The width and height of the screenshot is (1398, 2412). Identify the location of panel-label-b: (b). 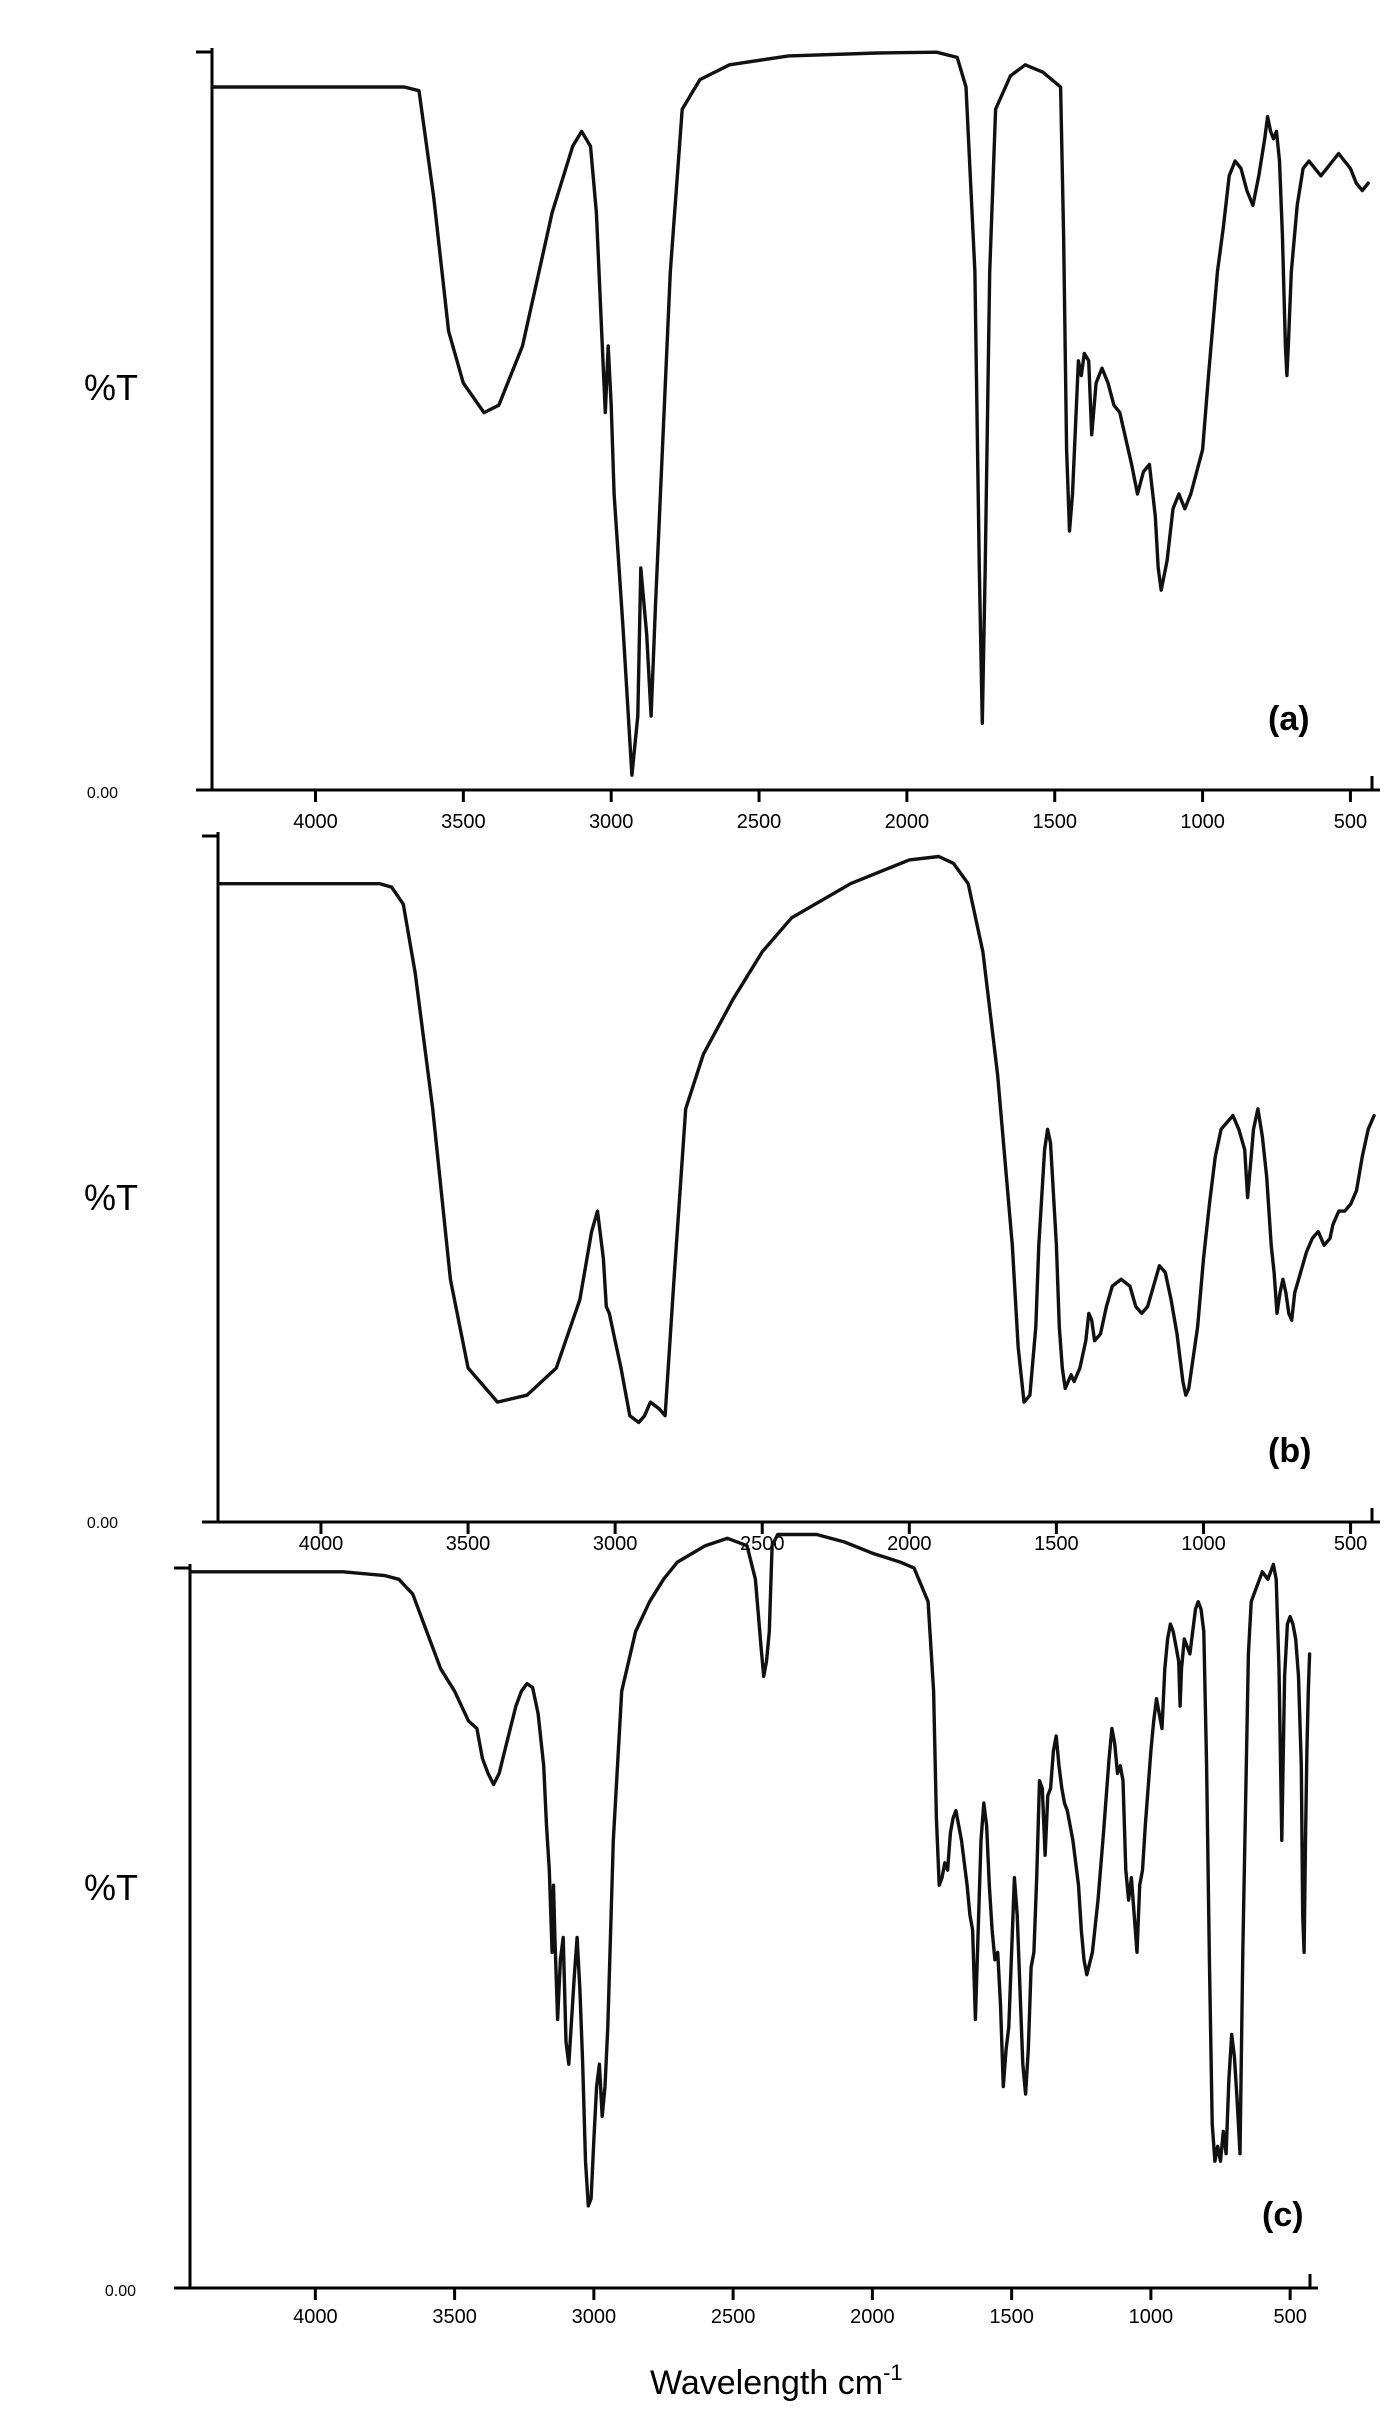
(1289, 1451).